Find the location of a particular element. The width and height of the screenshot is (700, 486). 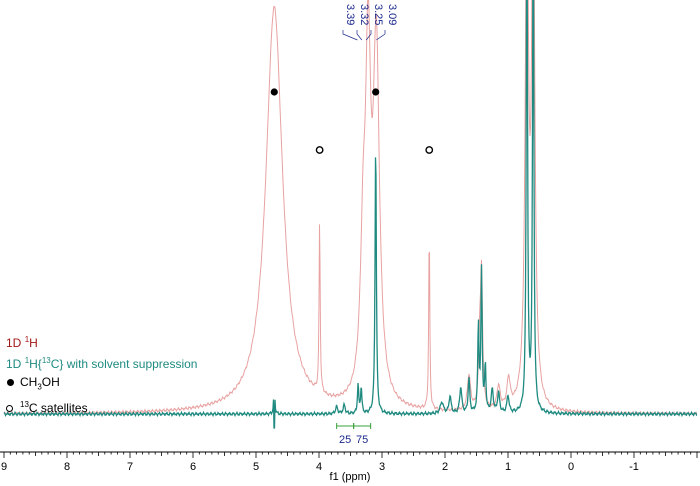

peak-label: 3.25 is located at coordinates (378, 14).